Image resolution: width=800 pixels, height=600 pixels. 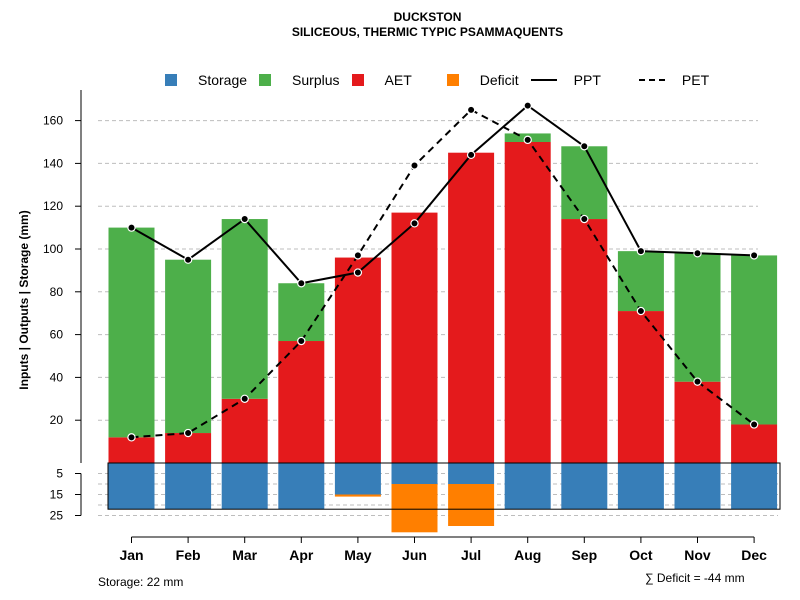 I want to click on x-tick-label: Apr, so click(x=301, y=555).